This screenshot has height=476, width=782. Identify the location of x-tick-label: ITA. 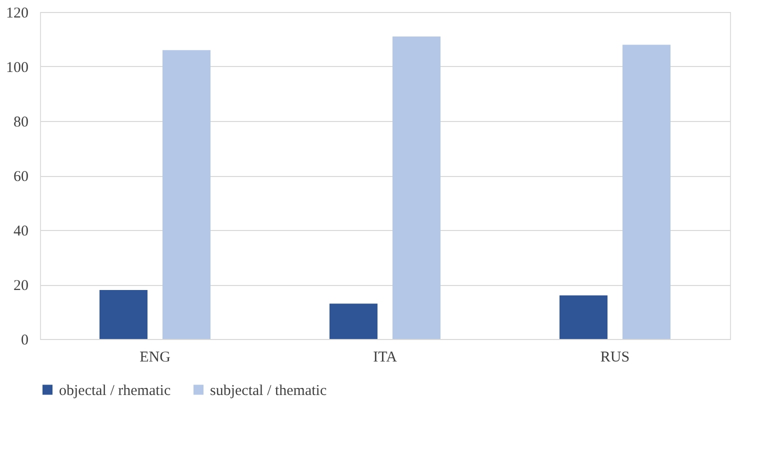
(385, 358).